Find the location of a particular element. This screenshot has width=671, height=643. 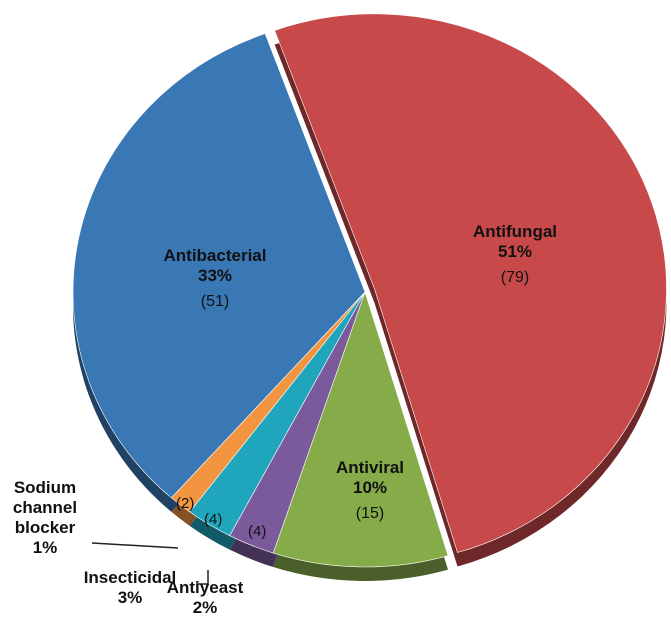

count-label: (15) is located at coordinates (370, 513).